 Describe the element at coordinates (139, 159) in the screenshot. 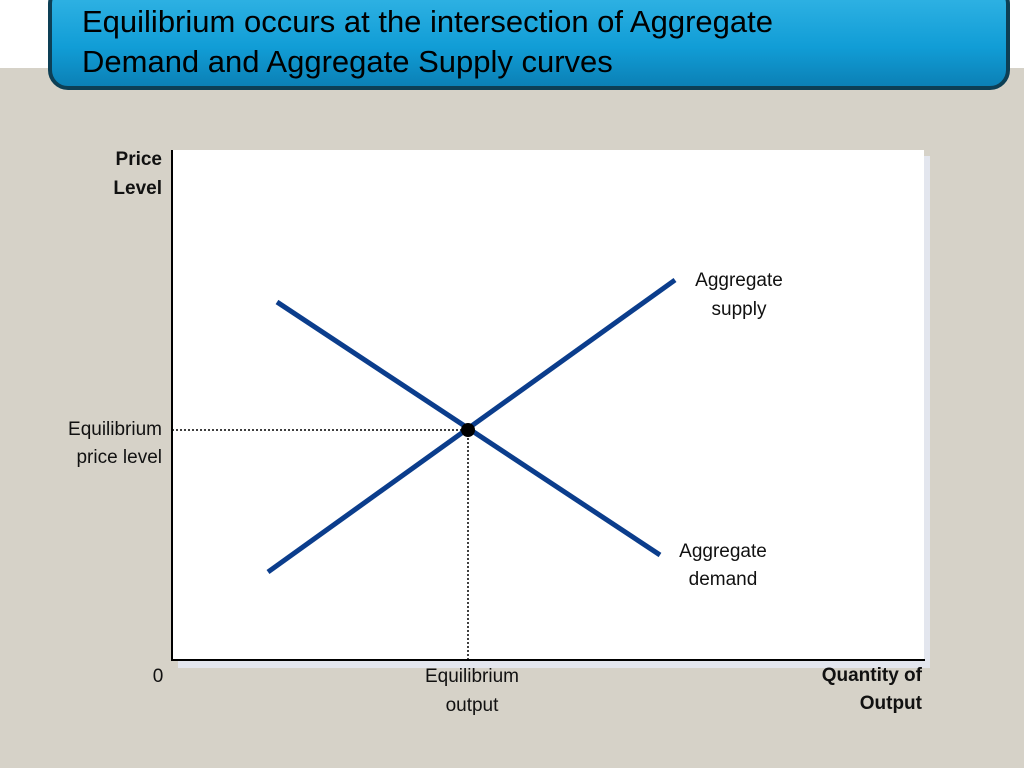

I see `y-axis-label: Price` at that location.